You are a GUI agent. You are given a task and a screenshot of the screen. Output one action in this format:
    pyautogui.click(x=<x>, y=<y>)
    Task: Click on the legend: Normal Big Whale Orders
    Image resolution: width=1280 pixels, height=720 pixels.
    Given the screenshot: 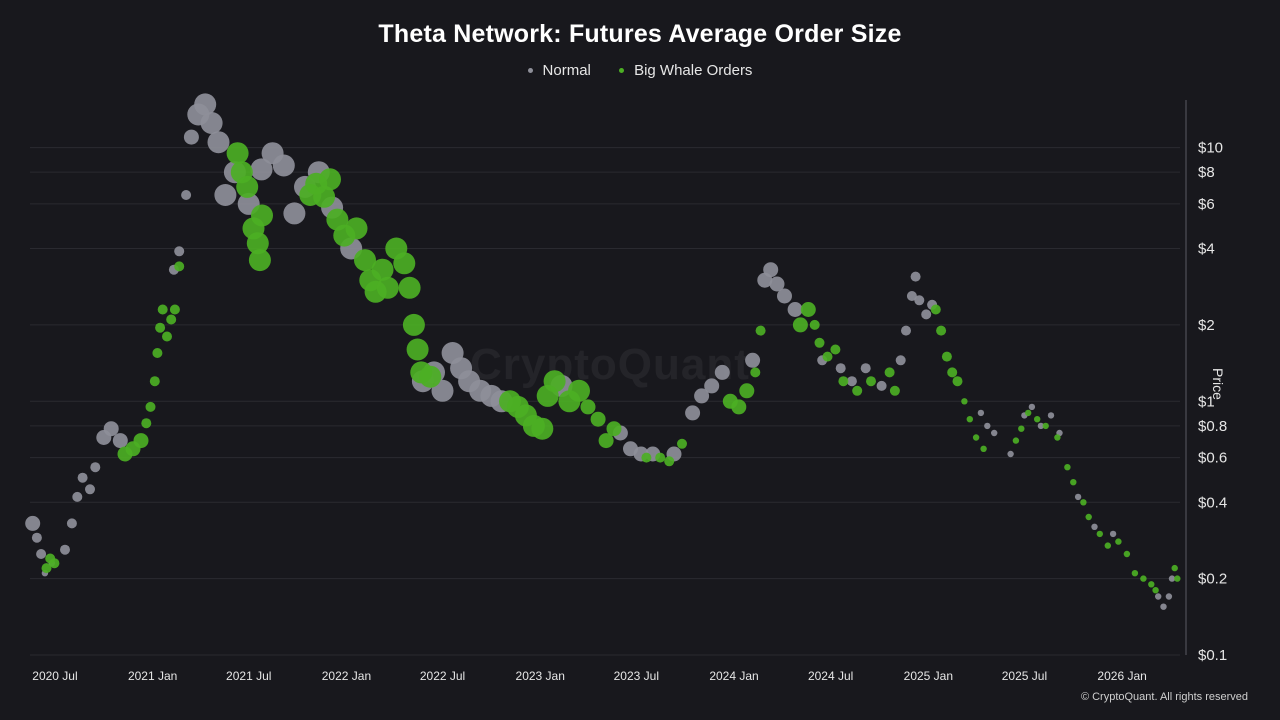 What is the action you would take?
    pyautogui.click(x=640, y=70)
    